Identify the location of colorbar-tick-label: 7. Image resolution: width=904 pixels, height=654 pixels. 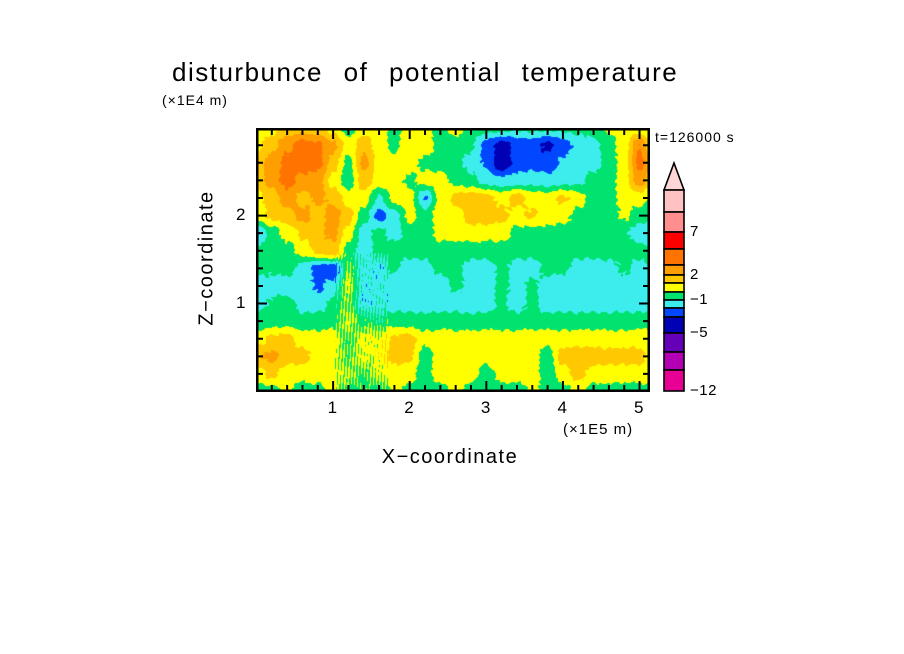
(694, 231).